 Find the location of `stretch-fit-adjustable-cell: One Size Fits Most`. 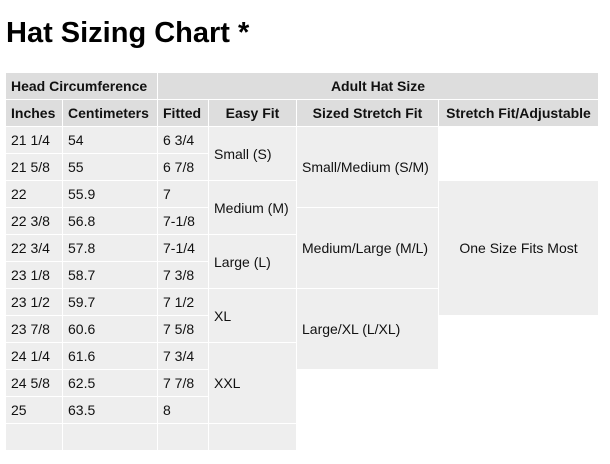

stretch-fit-adjustable-cell: One Size Fits Most is located at coordinates (518, 248).